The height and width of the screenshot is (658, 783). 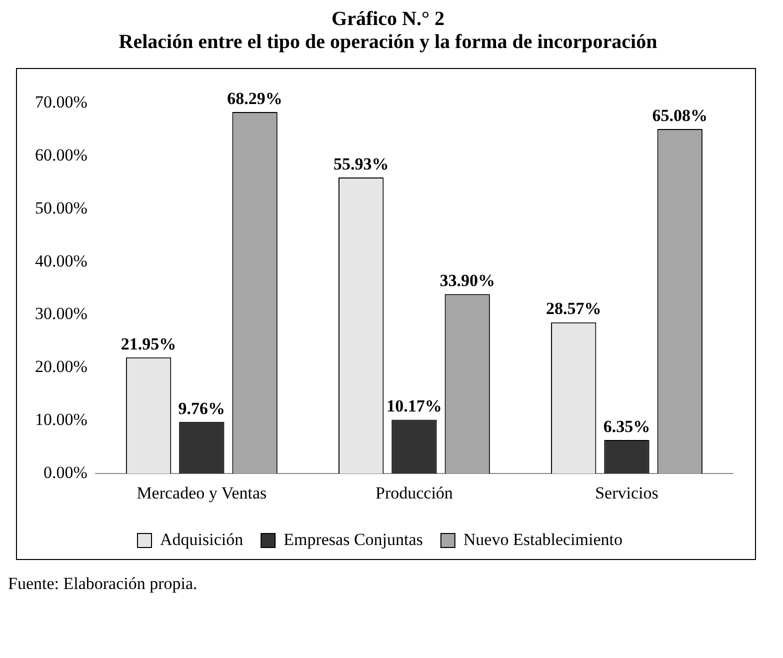 What do you see at coordinates (201, 492) in the screenshot?
I see `x-tick-label: Mercadeo y Ventas` at bounding box center [201, 492].